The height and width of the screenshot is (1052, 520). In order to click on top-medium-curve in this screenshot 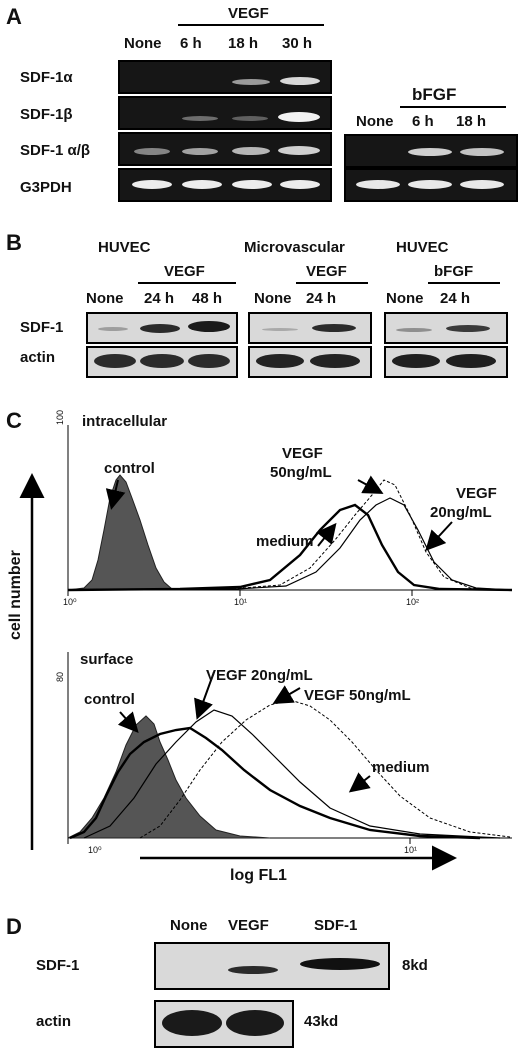, I will do `click(290, 547)`.